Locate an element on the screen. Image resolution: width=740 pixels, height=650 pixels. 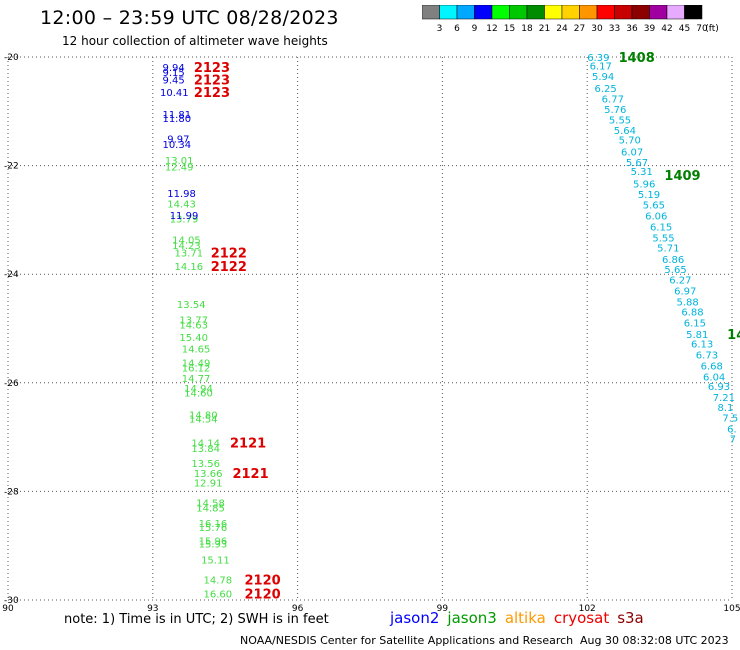
wave-height-value: 14.43 is located at coordinates (181, 205).